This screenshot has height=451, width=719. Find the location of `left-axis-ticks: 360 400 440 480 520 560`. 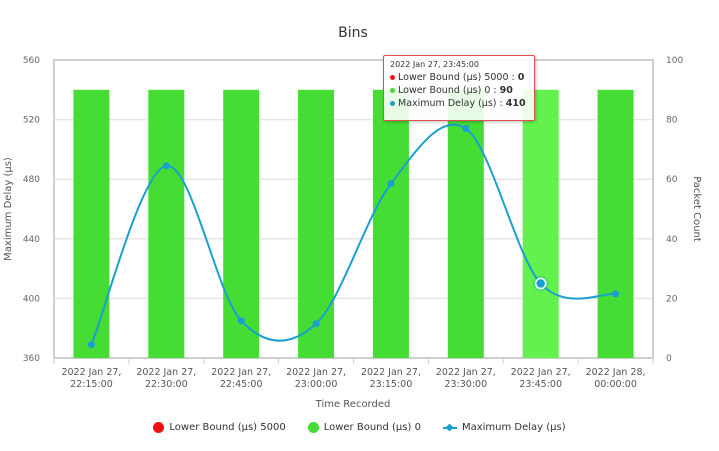

left-axis-ticks: 360 400 440 480 520 560 is located at coordinates (31, 210).